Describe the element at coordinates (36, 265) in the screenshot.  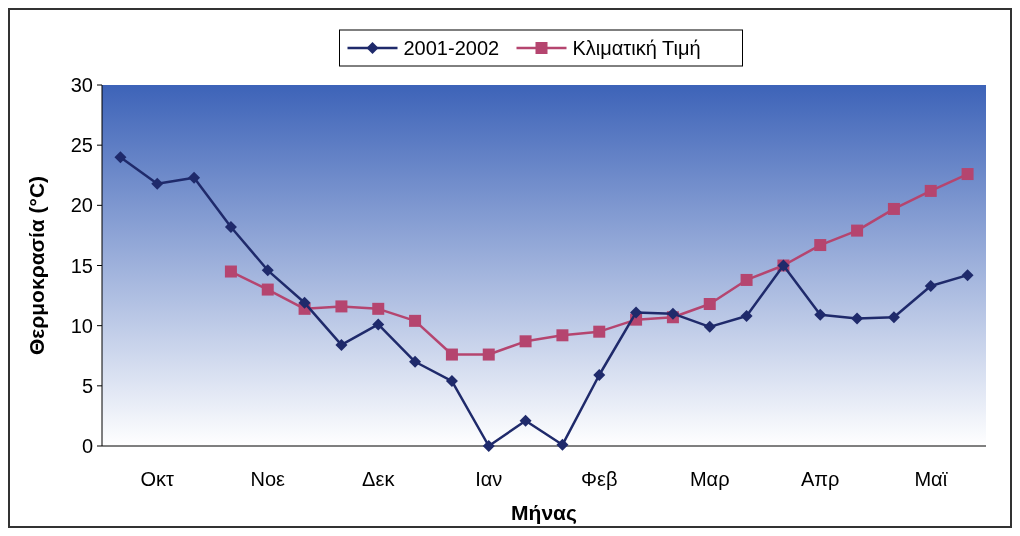
I see `y-axis-title: Θερμοκρασία (°C)` at that location.